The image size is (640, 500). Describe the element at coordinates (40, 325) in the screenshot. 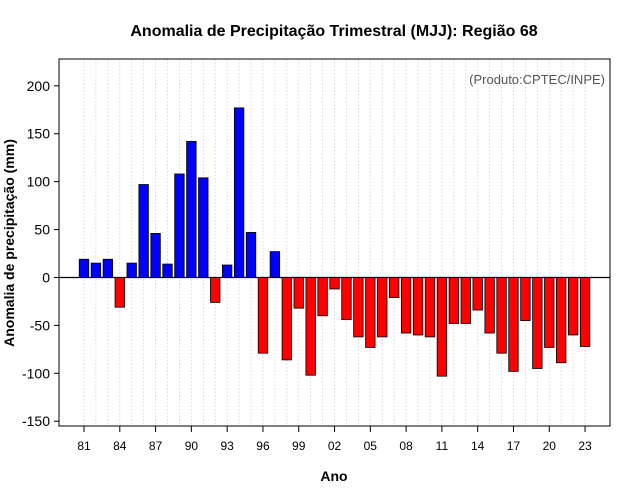

I see `ytick-label--50: -50` at that location.